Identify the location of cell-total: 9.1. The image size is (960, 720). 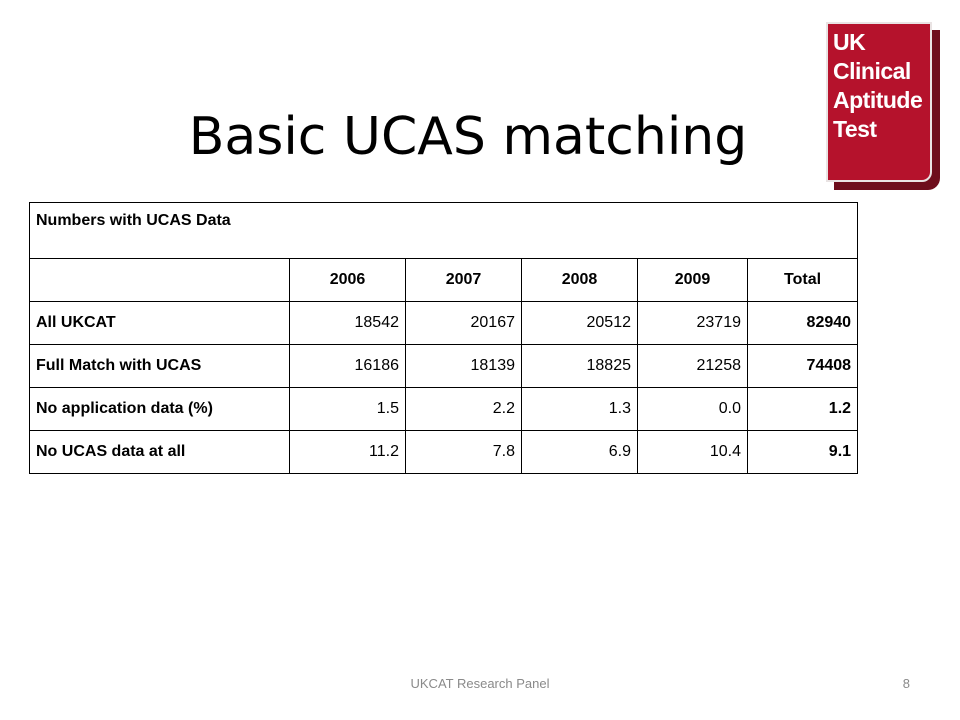
(802, 452).